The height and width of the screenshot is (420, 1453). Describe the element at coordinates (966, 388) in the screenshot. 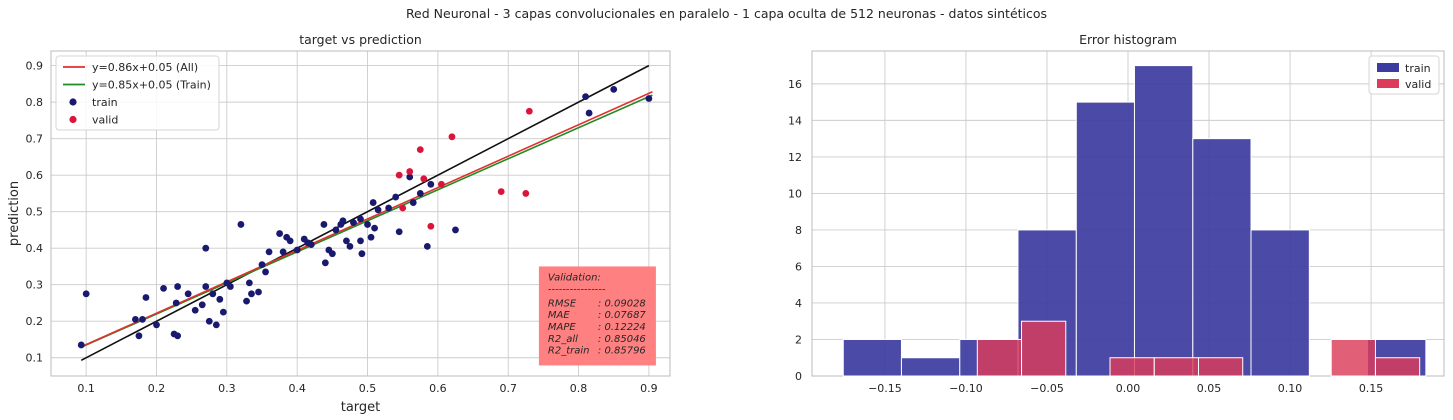

I see `x-tick-label: −0.10` at that location.